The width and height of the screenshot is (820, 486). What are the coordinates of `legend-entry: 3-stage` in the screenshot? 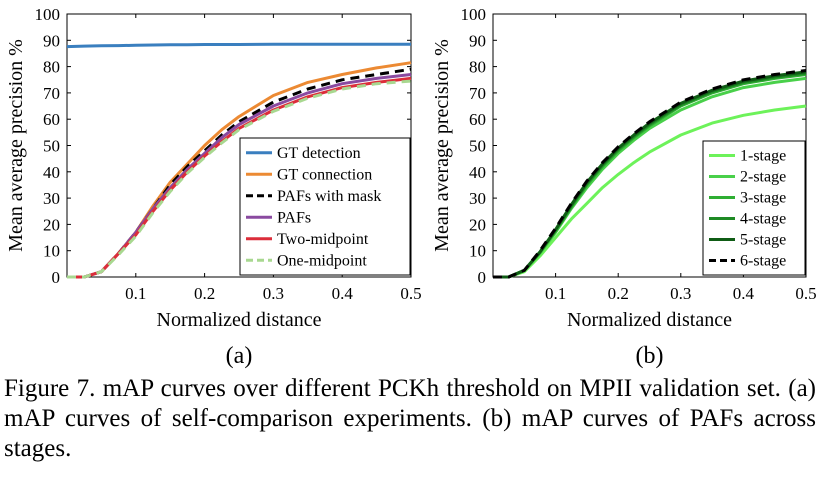 It's located at (763, 198).